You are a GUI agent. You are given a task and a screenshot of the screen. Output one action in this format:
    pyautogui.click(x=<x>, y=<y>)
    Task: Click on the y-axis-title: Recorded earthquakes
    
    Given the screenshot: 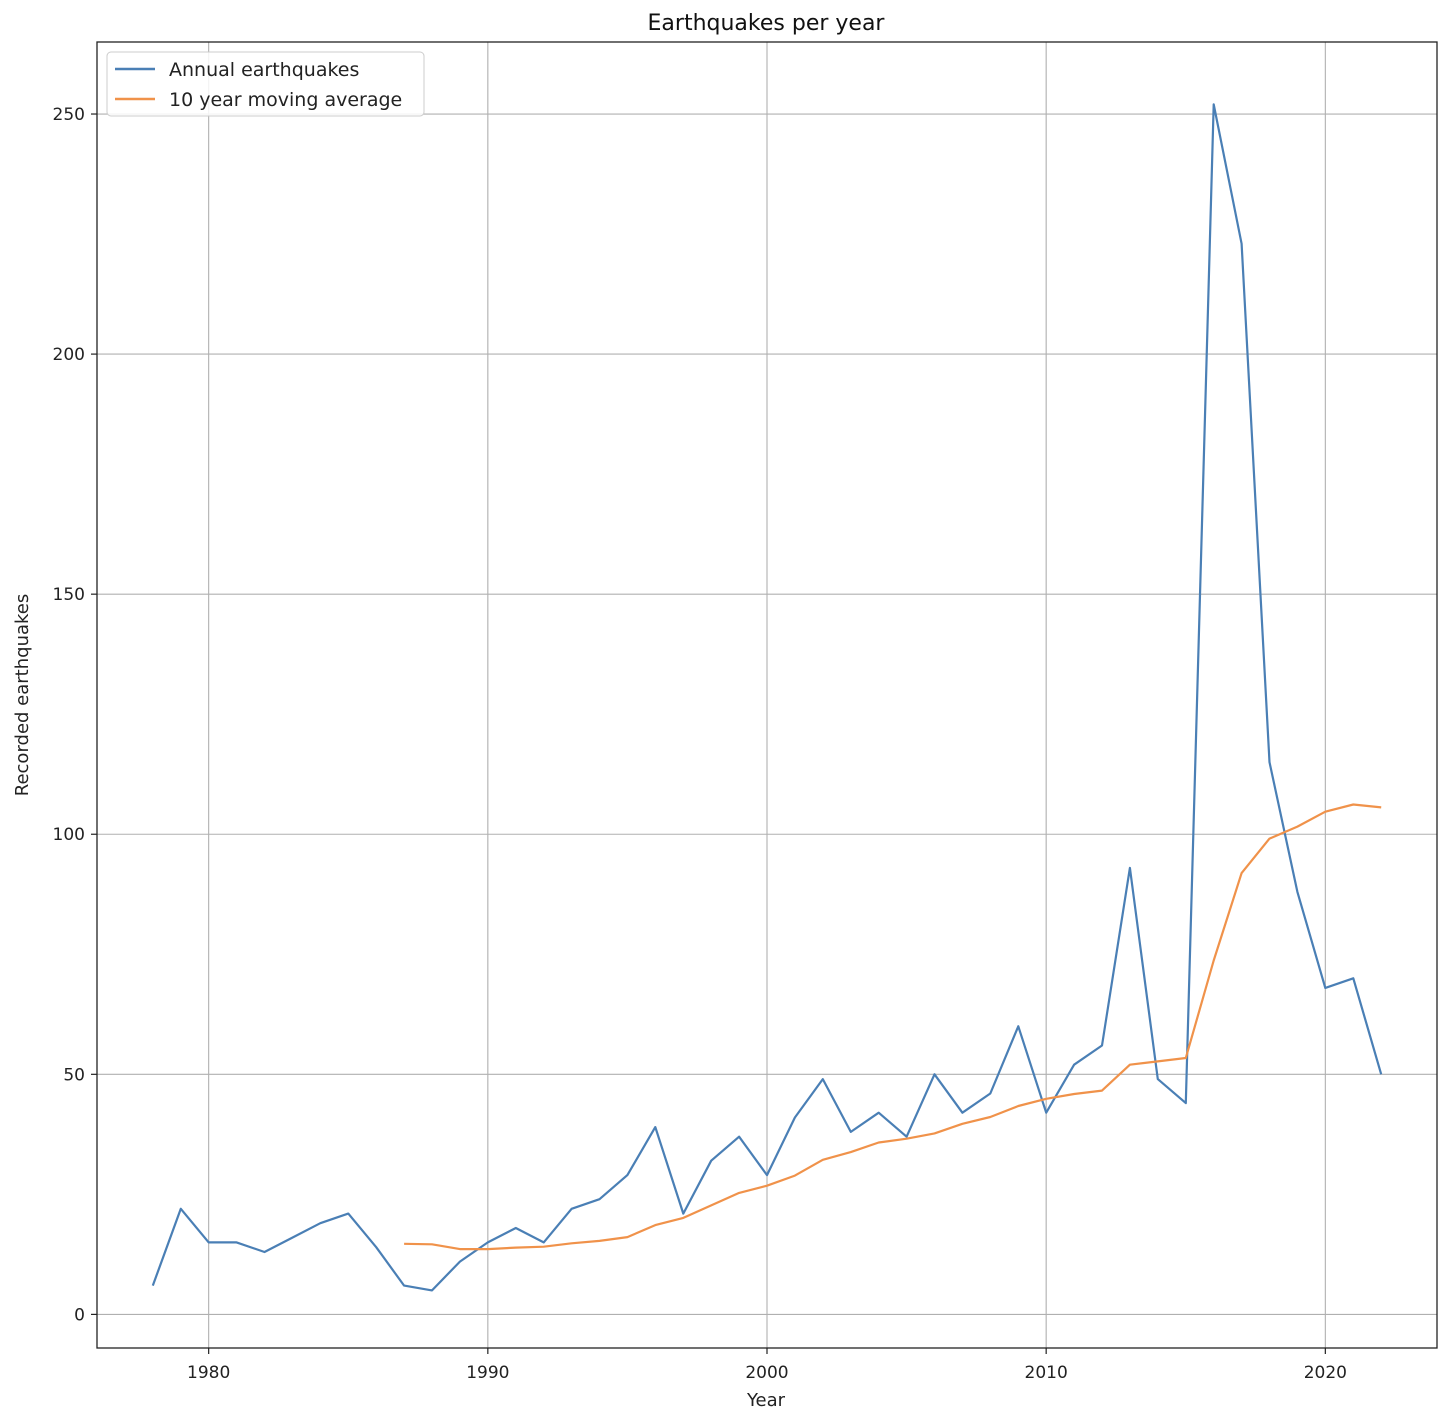 What is the action you would take?
    pyautogui.click(x=22, y=695)
    